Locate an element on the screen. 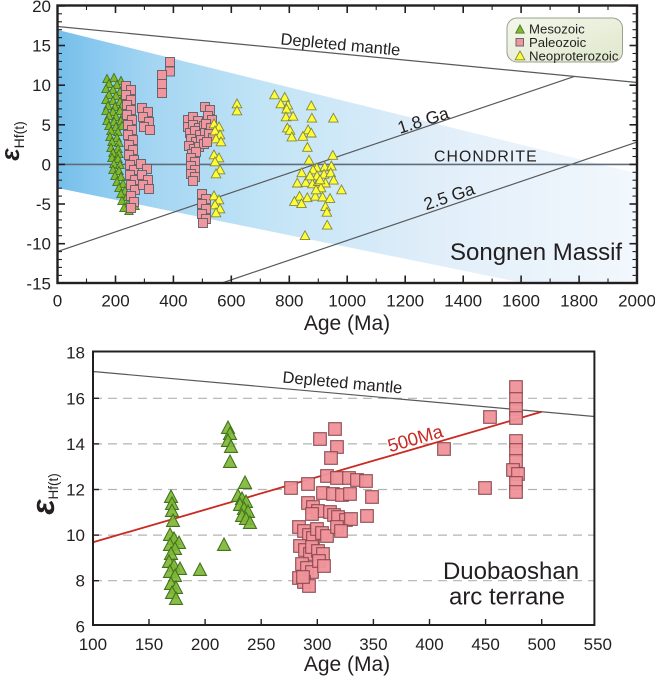 The width and height of the screenshot is (655, 685). svg-text: 1600 is located at coordinates (521, 301).